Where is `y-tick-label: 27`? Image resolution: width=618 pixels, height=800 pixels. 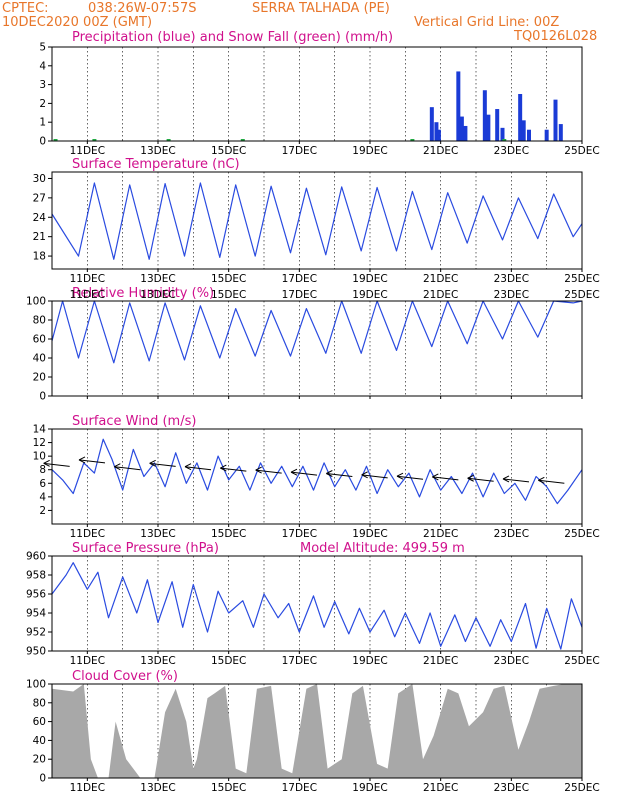
y-tick-label: 27 is located at coordinates (39, 198).